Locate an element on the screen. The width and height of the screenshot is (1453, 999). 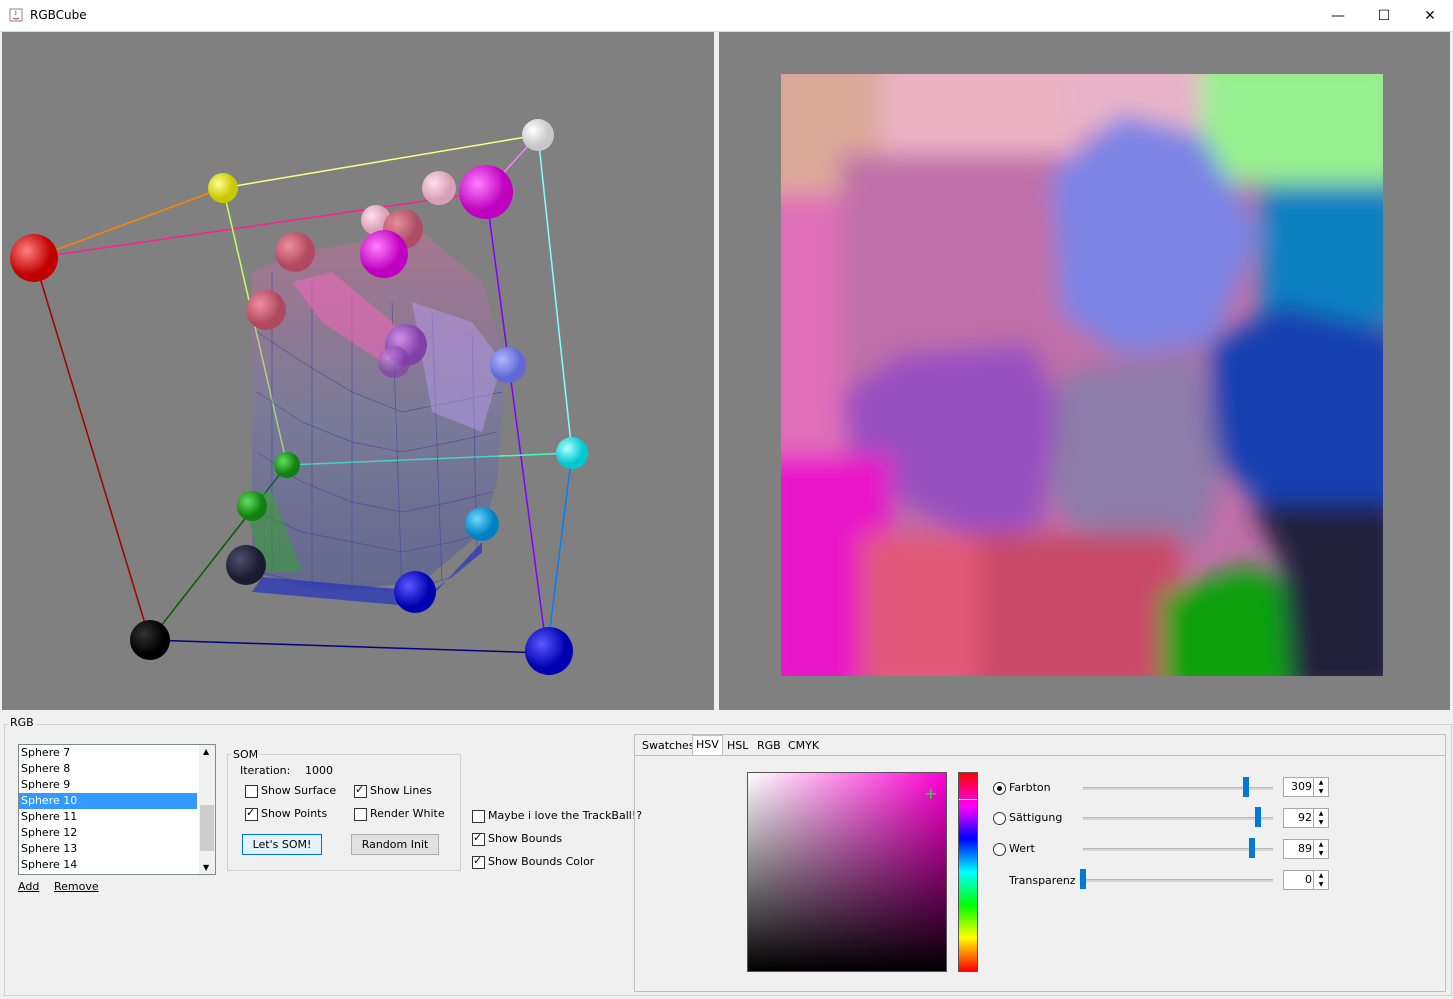
show-bounds-checkbox is located at coordinates (478, 838).